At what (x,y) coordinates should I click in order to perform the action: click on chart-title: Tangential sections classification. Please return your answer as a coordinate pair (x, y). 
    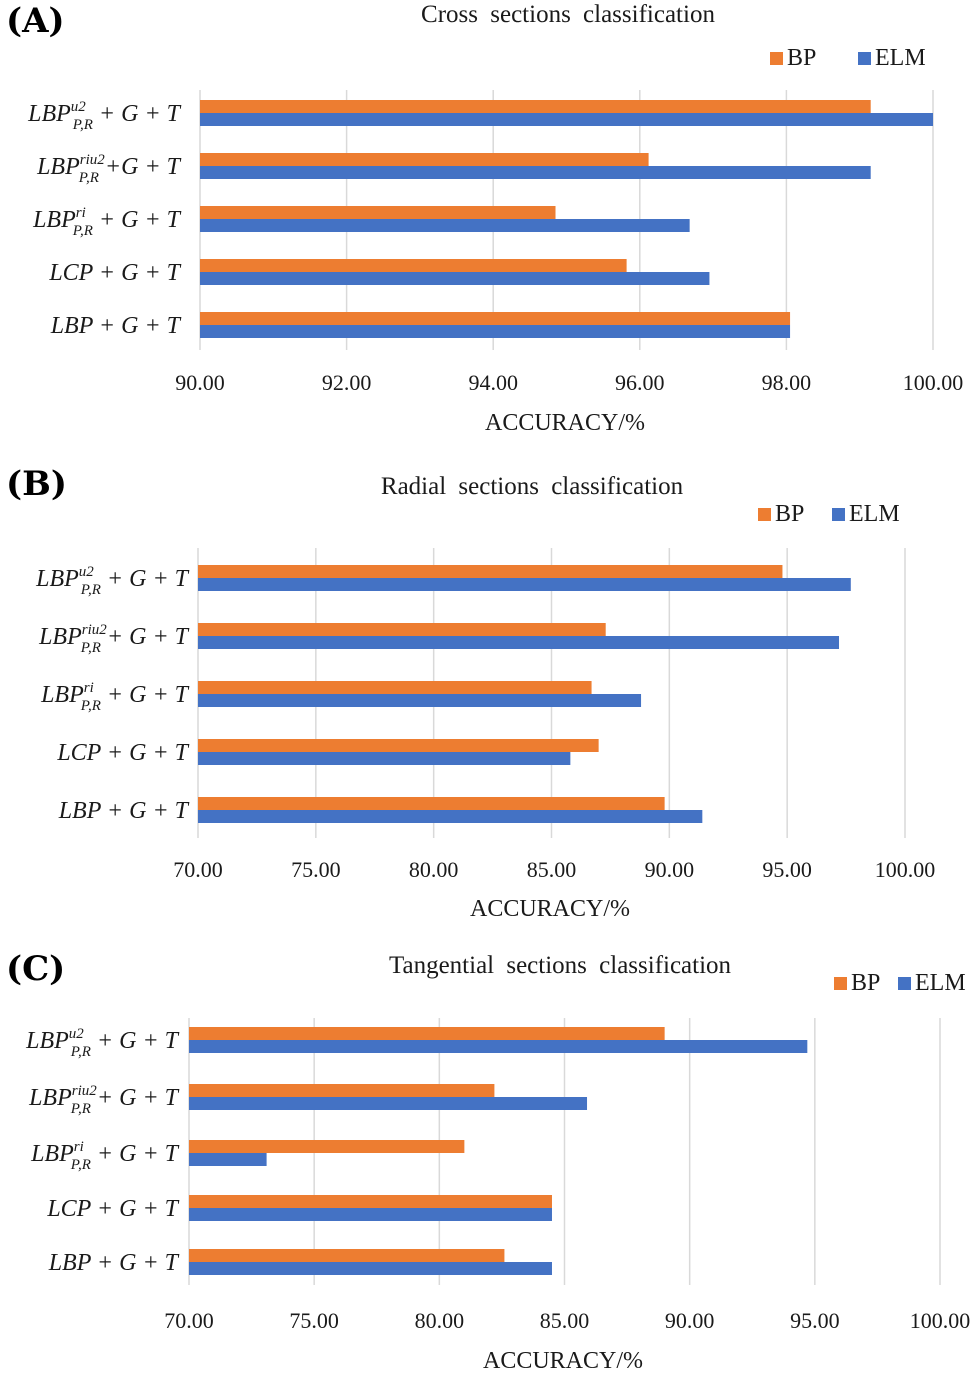
    Looking at the image, I should click on (560, 965).